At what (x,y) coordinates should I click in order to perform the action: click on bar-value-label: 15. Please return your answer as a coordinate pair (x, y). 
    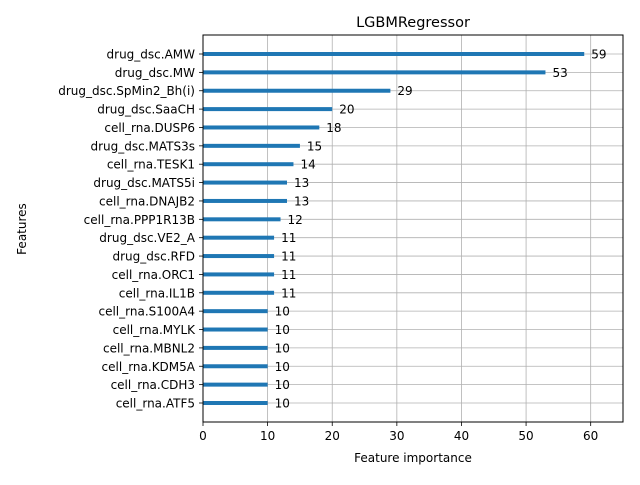
    Looking at the image, I should click on (314, 146).